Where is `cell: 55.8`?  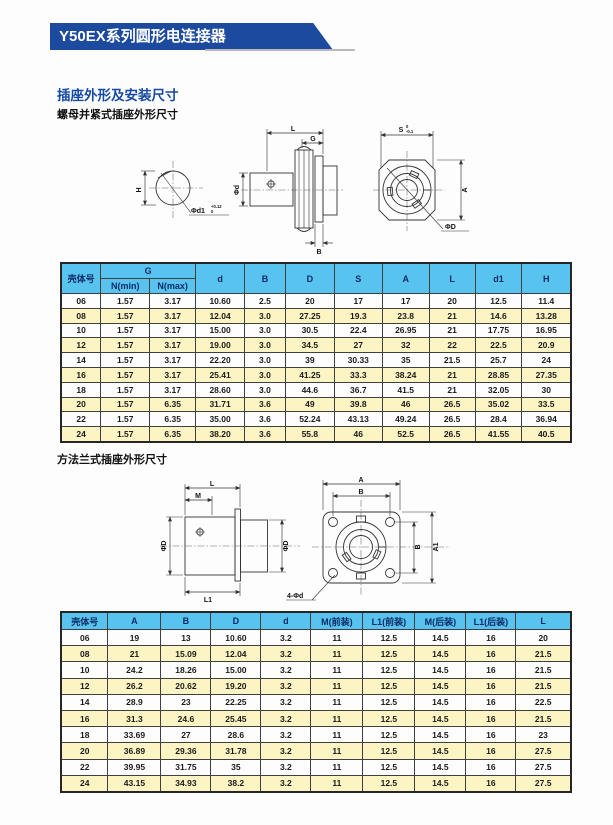 cell: 55.8 is located at coordinates (309, 434).